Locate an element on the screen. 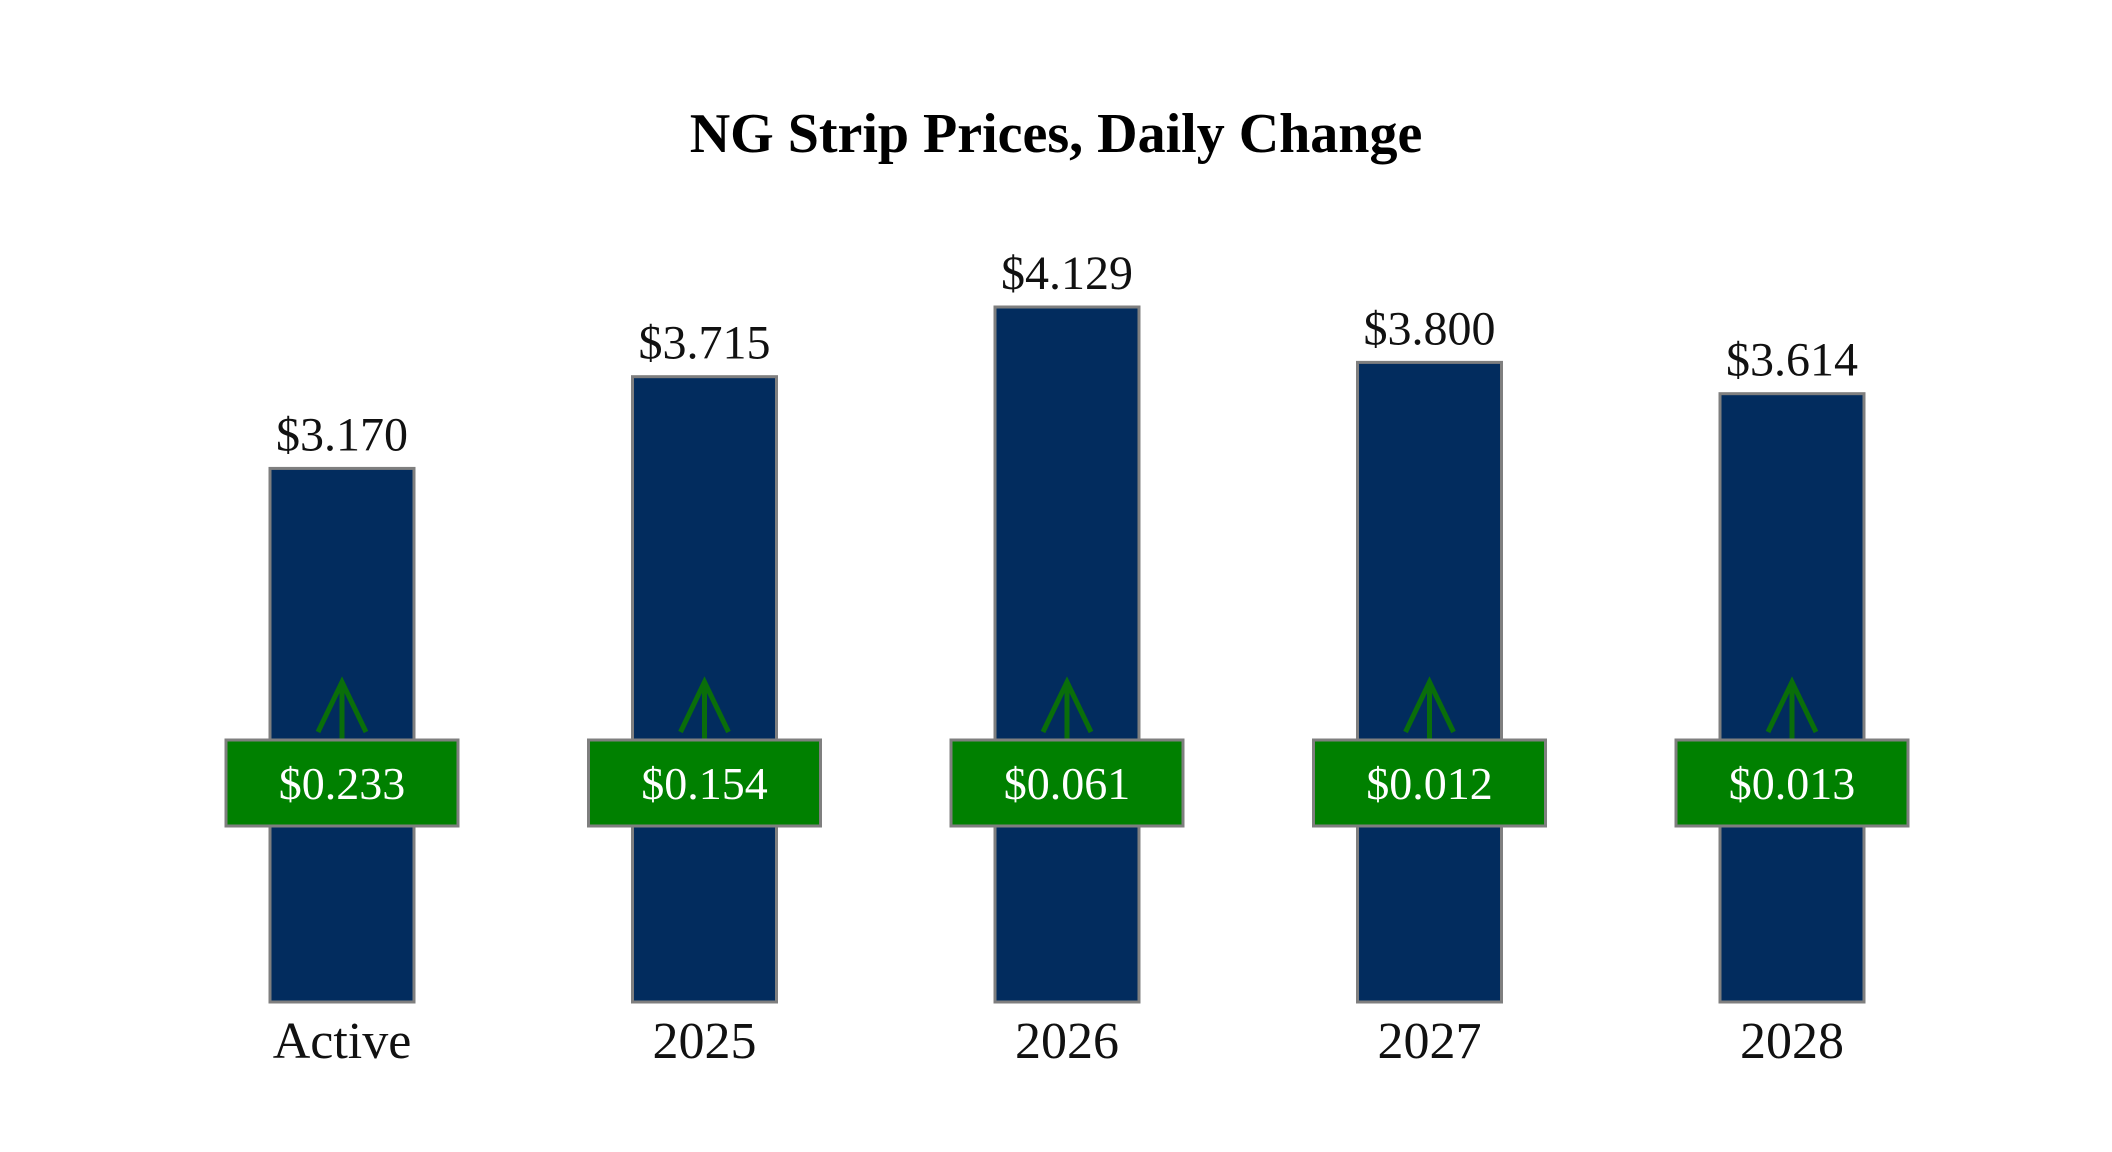 The image size is (2112, 1152). bar-group-0: $3.170 Active $0.233 is located at coordinates (342, 739).